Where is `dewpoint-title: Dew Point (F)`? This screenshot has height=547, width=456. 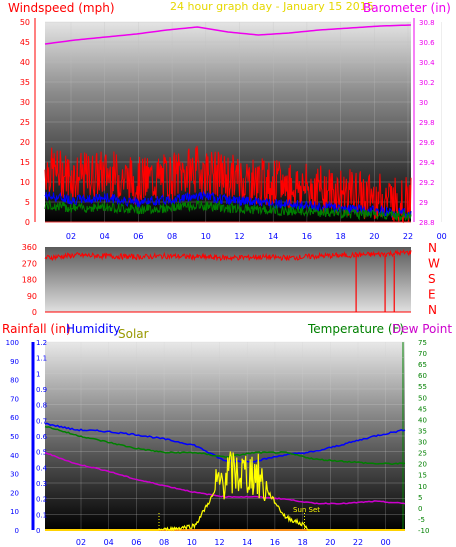 dewpoint-title: Dew Point (F) is located at coordinates (424, 329).